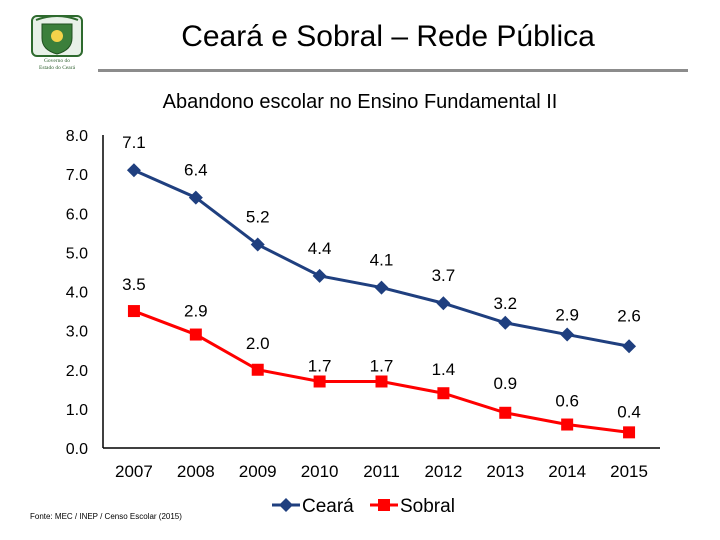  I want to click on logo-caption-line2: Estado do Ceará, so click(57, 68).